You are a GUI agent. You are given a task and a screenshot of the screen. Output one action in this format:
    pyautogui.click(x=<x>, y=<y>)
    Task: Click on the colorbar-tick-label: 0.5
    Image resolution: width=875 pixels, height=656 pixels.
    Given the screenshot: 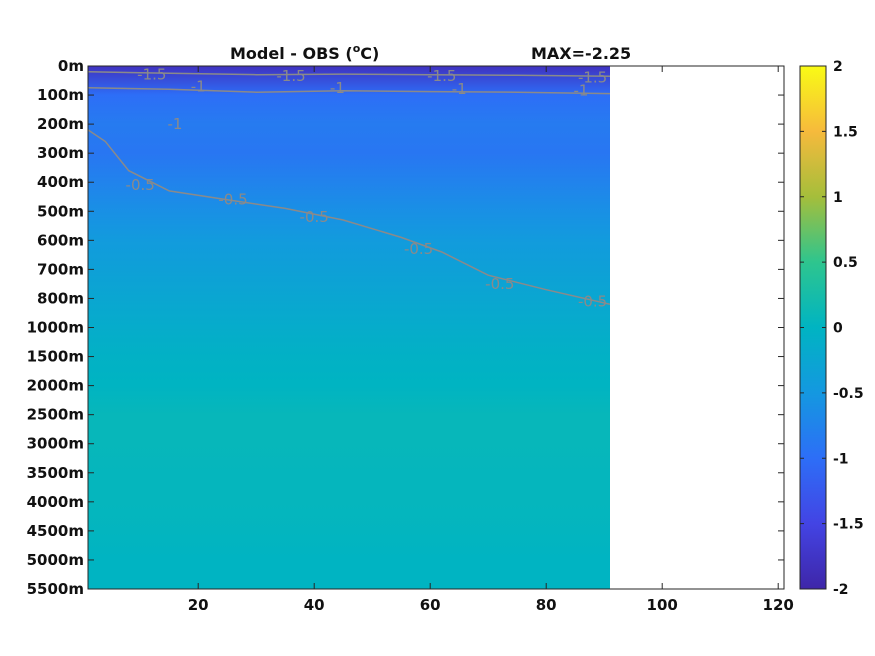 What is the action you would take?
    pyautogui.click(x=845, y=263)
    